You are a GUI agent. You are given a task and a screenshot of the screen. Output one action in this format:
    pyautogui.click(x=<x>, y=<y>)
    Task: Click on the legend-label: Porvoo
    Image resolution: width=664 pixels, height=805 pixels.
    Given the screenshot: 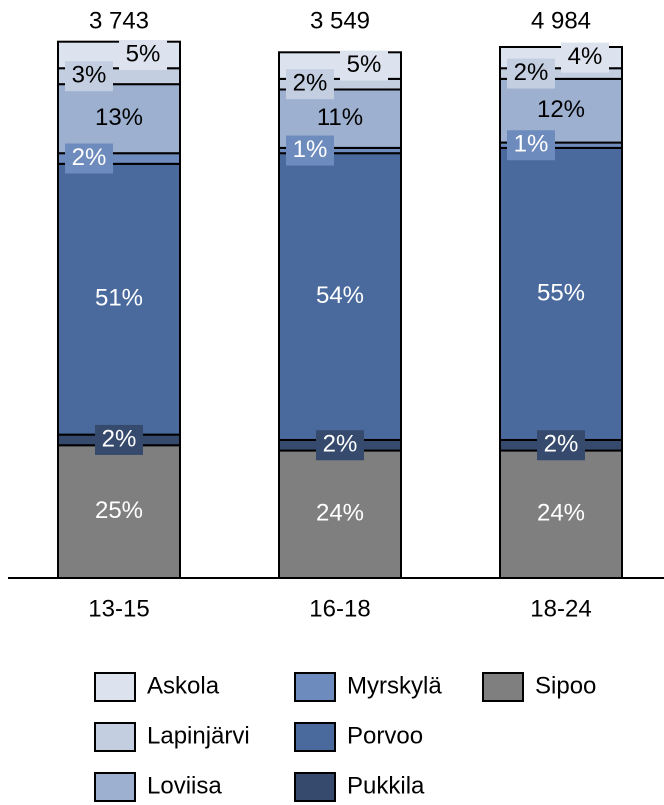 What is the action you would take?
    pyautogui.click(x=385, y=735)
    